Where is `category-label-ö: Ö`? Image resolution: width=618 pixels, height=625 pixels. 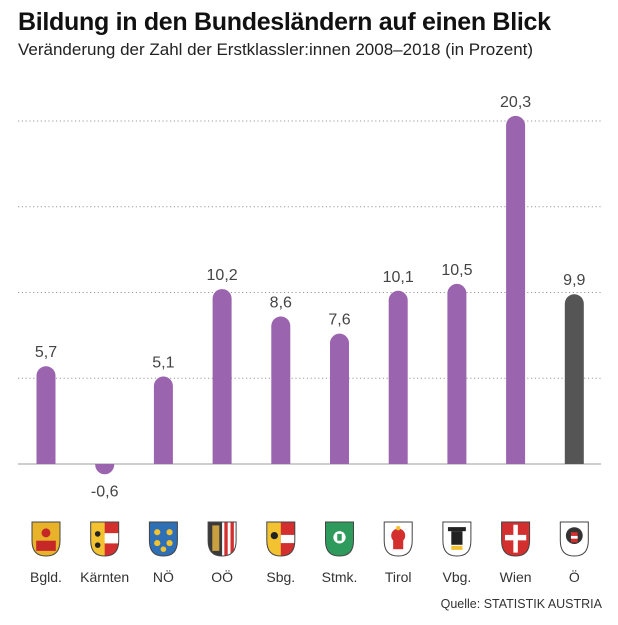 category-label-ö: Ö is located at coordinates (574, 576).